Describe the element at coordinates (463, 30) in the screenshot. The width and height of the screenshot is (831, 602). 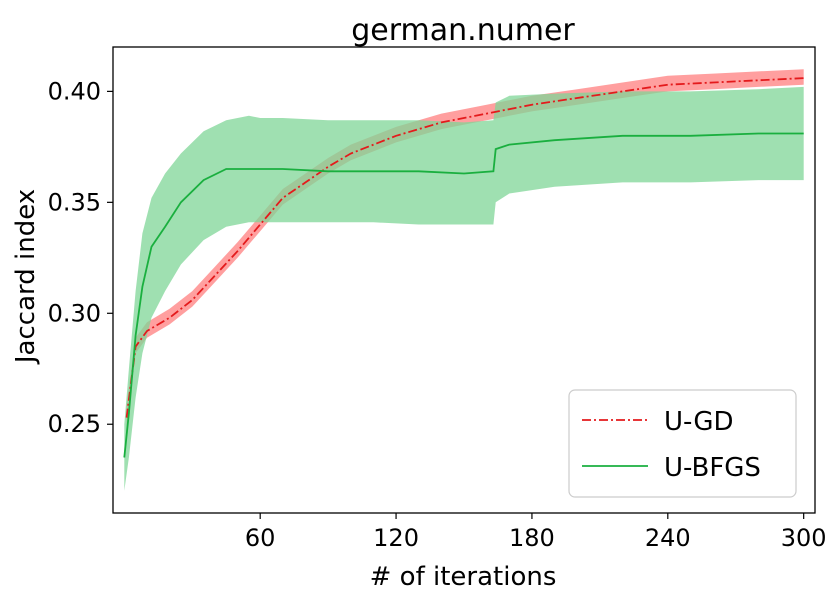
I see `chart-title: german.numer` at that location.